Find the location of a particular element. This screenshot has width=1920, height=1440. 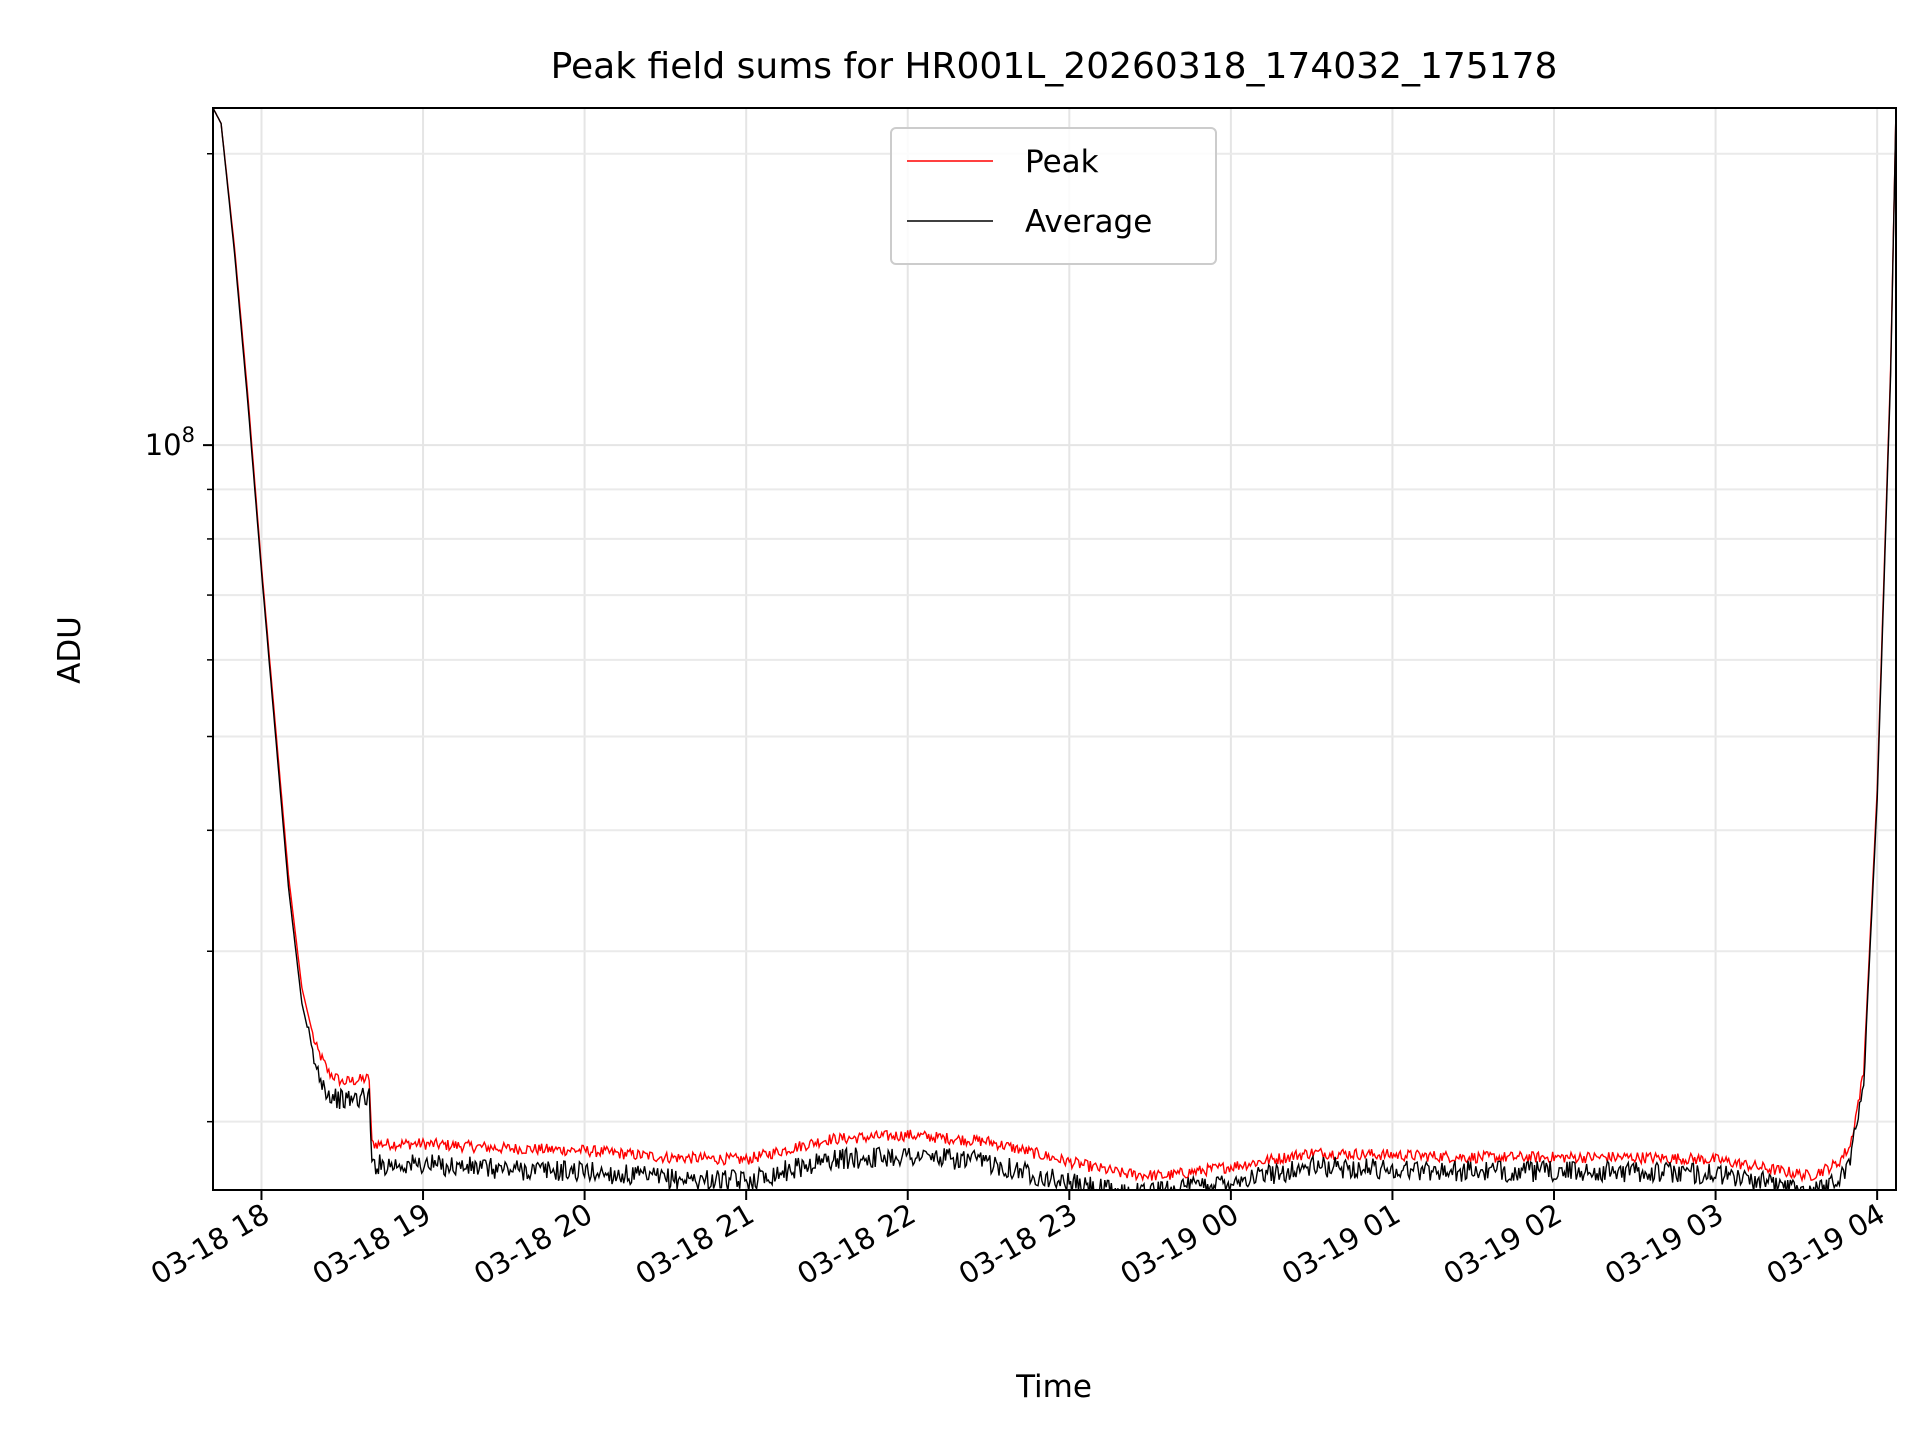

x-tick-label: 03-18 21 is located at coordinates (695, 1244).